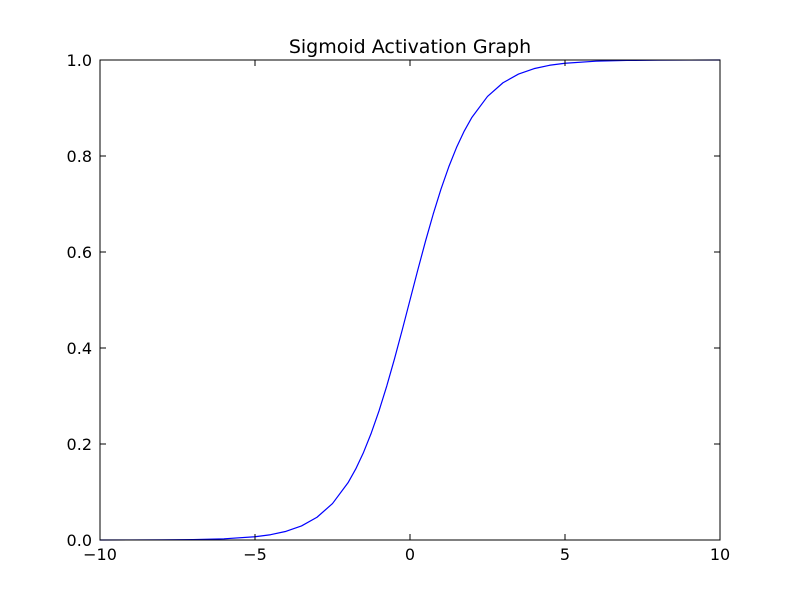 The image size is (800, 600). I want to click on y-tick-label-5: 1.0, so click(79, 60).